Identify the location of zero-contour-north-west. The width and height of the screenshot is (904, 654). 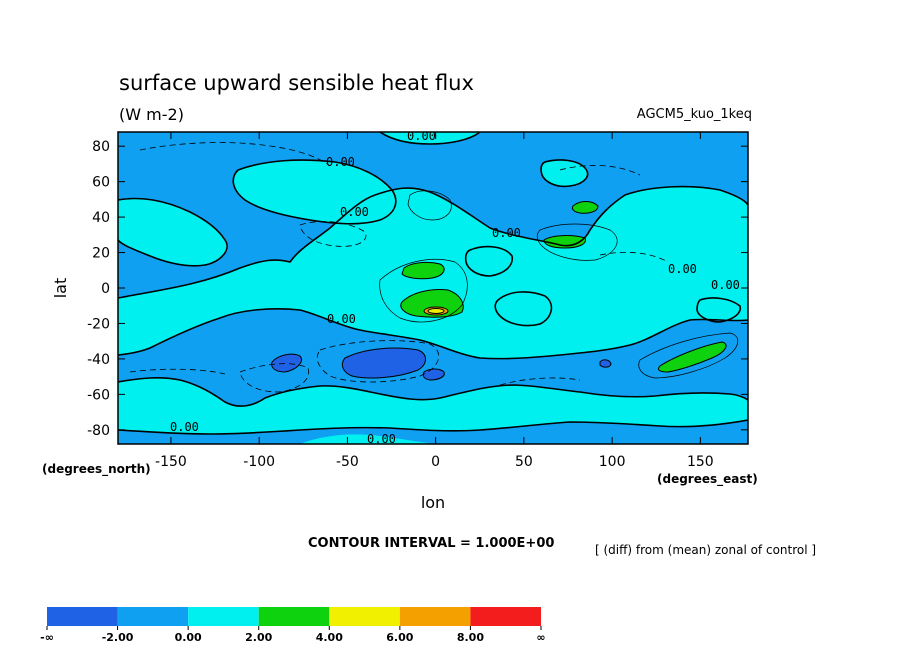
(173, 232).